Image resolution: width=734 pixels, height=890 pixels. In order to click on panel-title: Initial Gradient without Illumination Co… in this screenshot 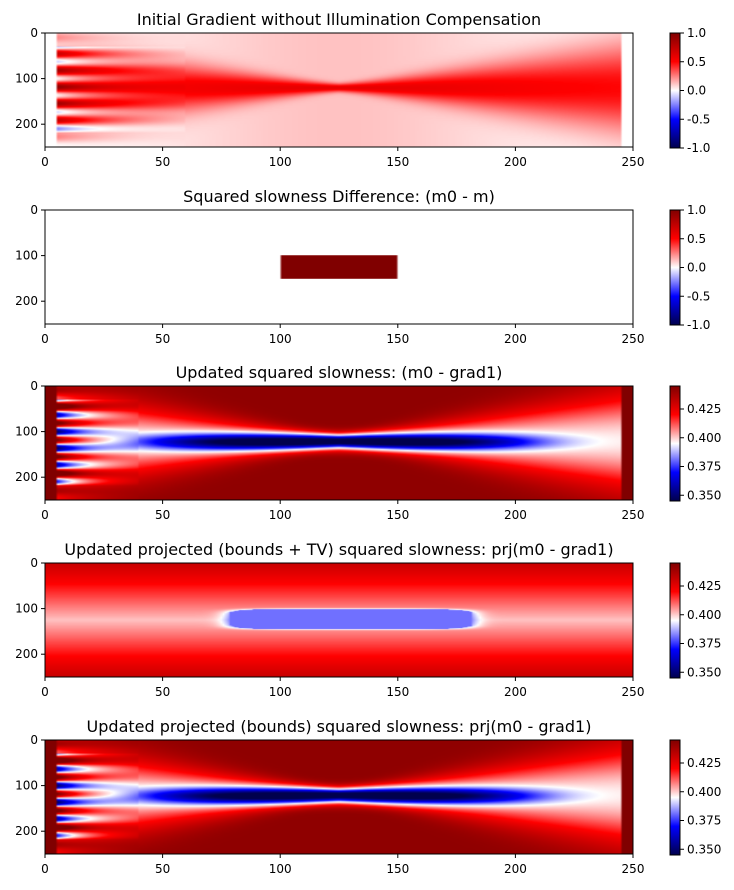, I will do `click(339, 19)`.